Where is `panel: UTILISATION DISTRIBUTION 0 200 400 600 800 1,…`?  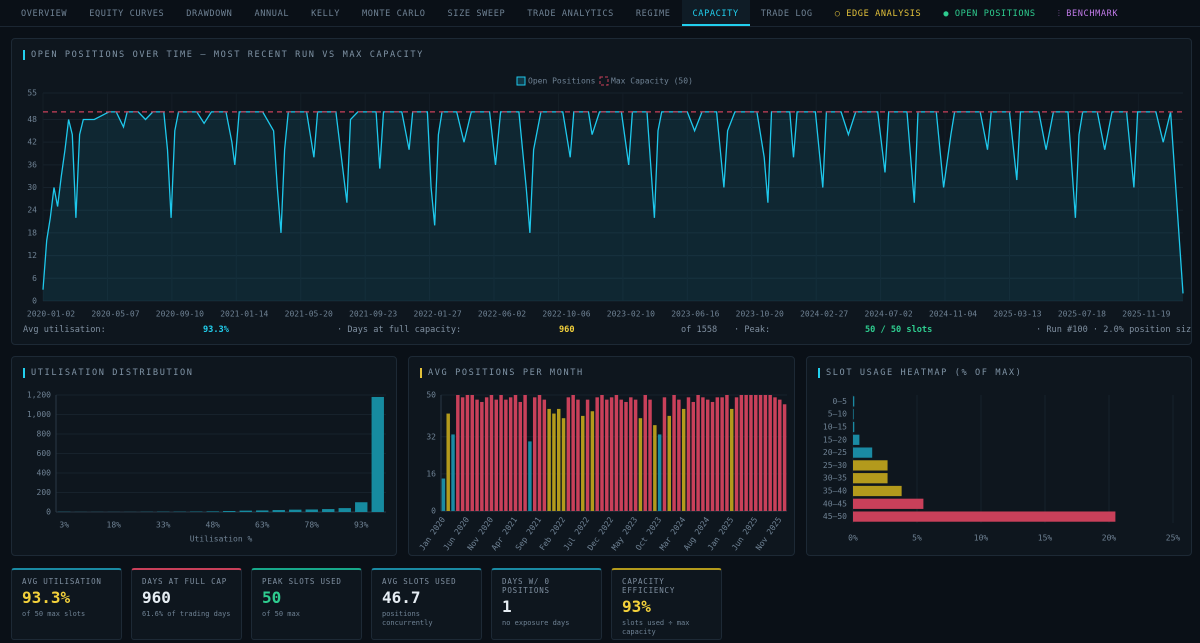 panel: UTILISATION DISTRIBUTION 0 200 400 600 800 1,… is located at coordinates (204, 456).